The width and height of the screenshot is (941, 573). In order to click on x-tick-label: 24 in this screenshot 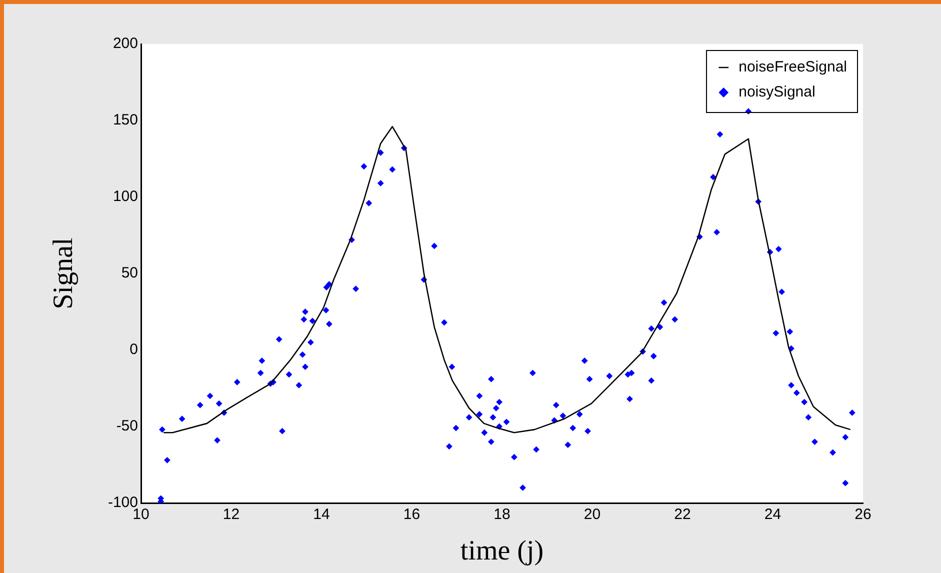, I will do `click(773, 515)`.